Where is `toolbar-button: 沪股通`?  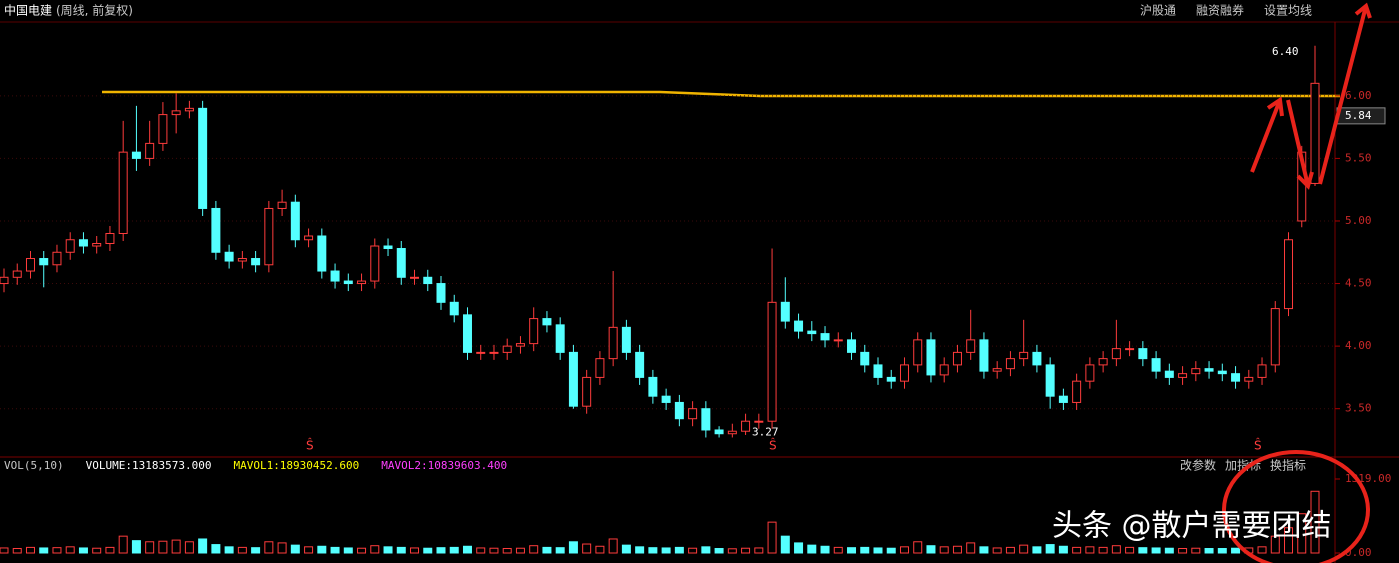 toolbar-button: 沪股通 is located at coordinates (1158, 11).